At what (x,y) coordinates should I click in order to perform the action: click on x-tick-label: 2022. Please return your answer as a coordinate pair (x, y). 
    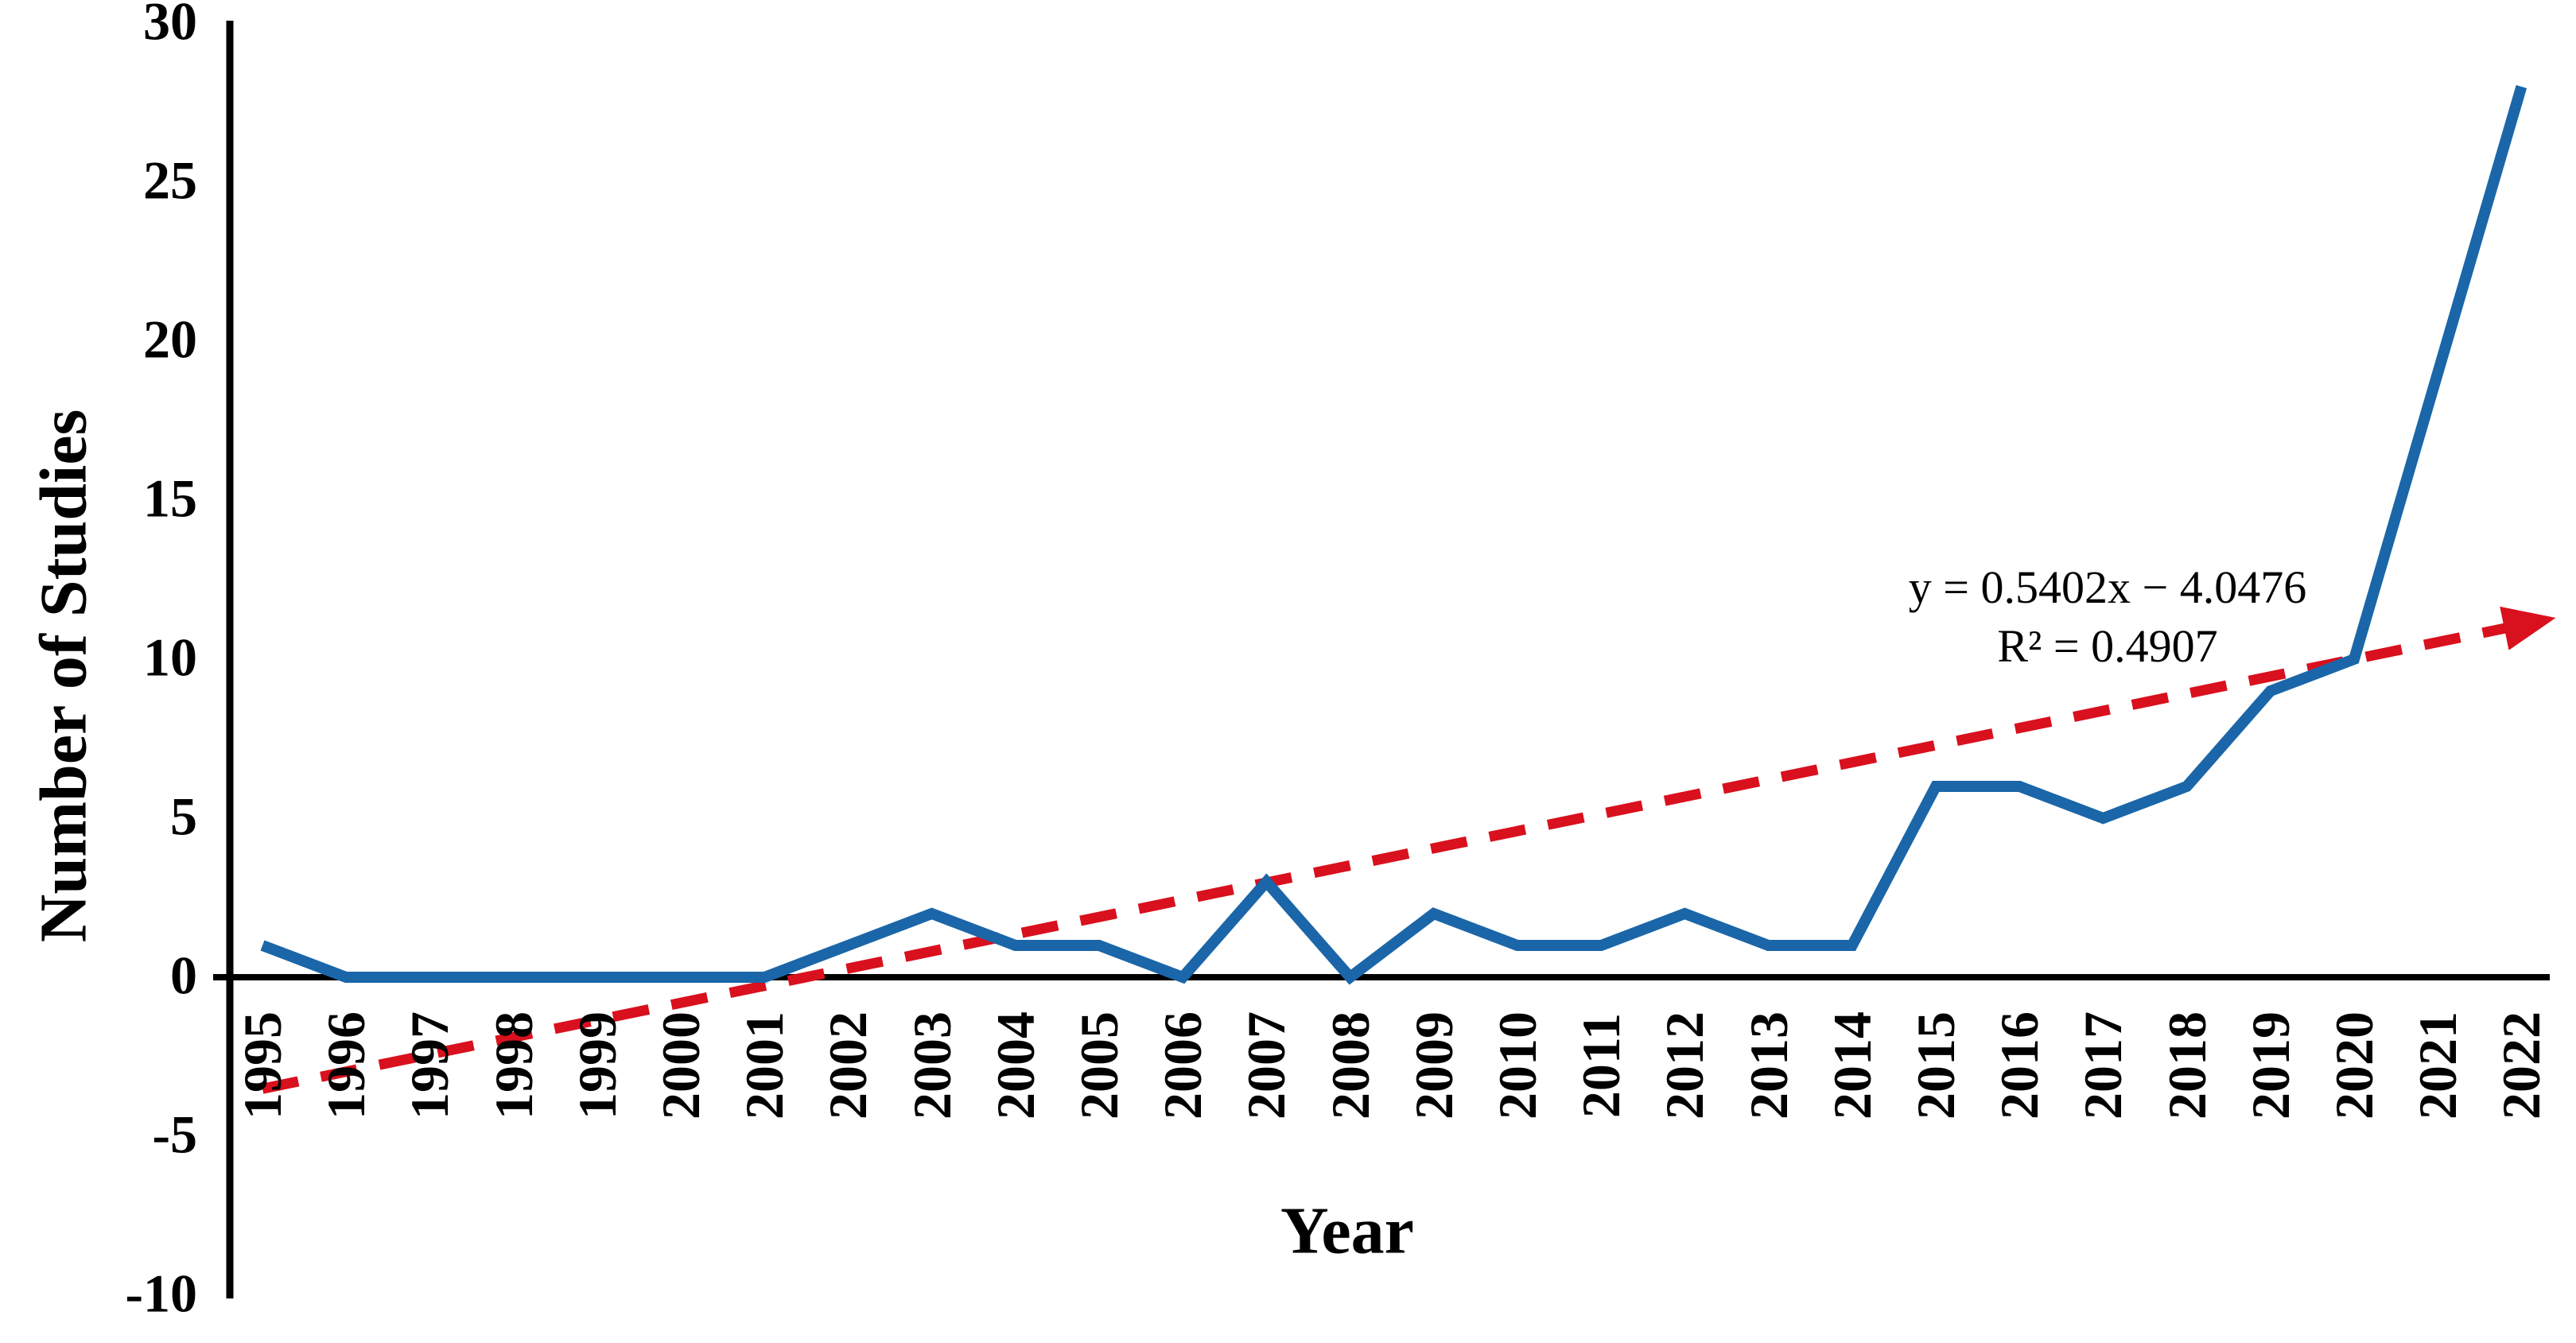
    Looking at the image, I should click on (2521, 1065).